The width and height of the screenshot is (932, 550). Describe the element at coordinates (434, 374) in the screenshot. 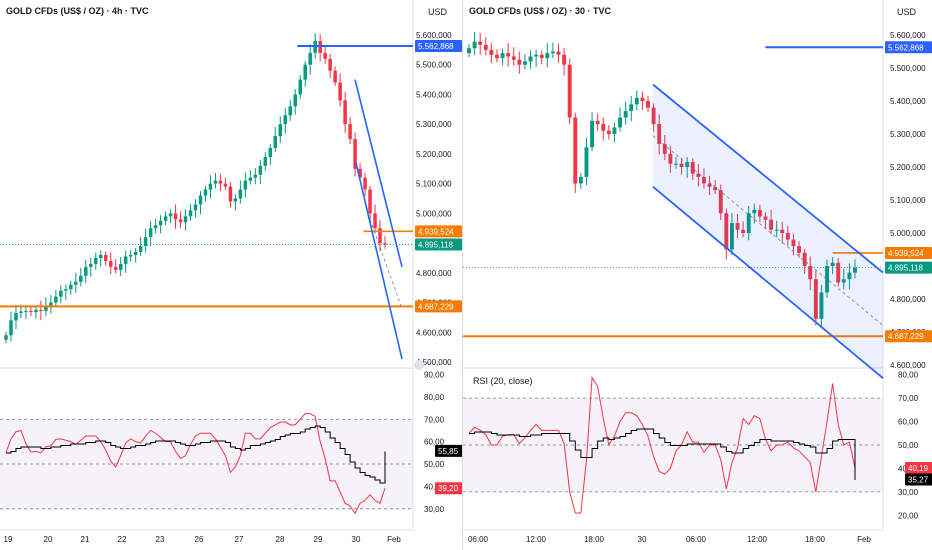

I see `rsi-tick-label: 90,00` at that location.